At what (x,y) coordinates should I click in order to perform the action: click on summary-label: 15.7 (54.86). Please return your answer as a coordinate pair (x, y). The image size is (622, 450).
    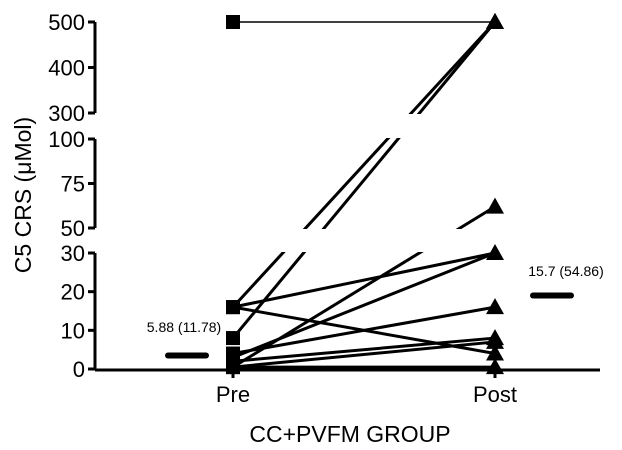
    Looking at the image, I should click on (566, 271).